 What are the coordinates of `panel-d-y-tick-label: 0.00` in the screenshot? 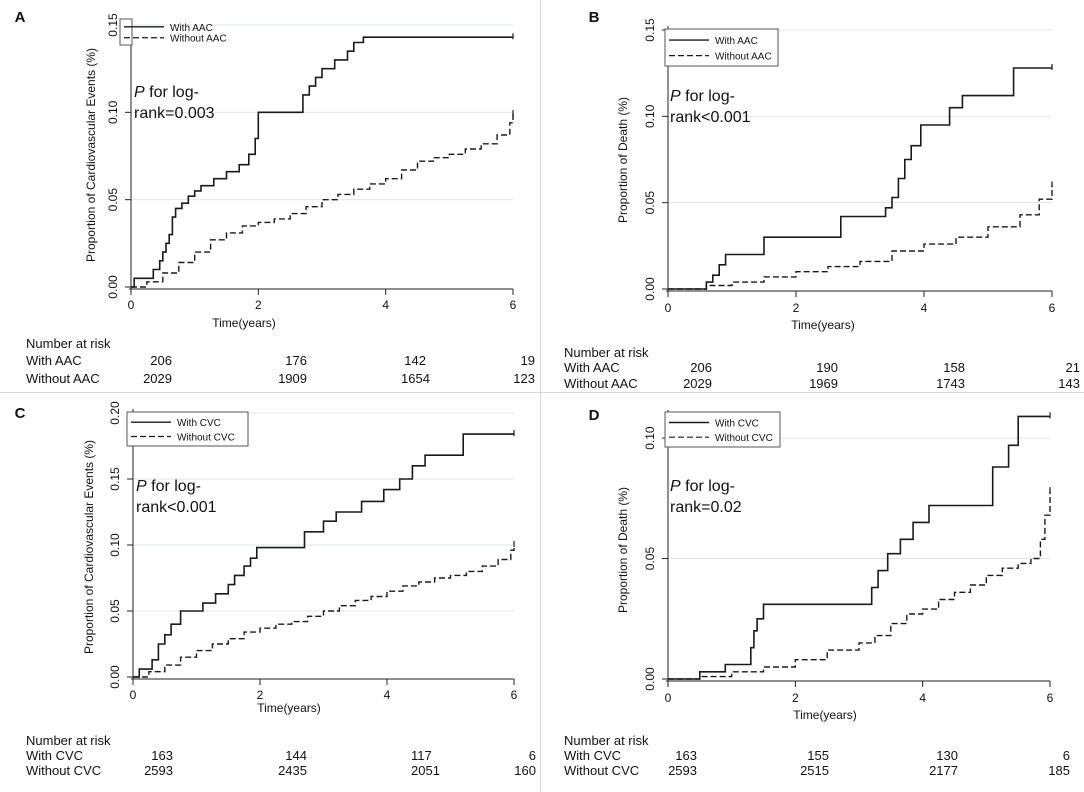 It's located at (650, 679).